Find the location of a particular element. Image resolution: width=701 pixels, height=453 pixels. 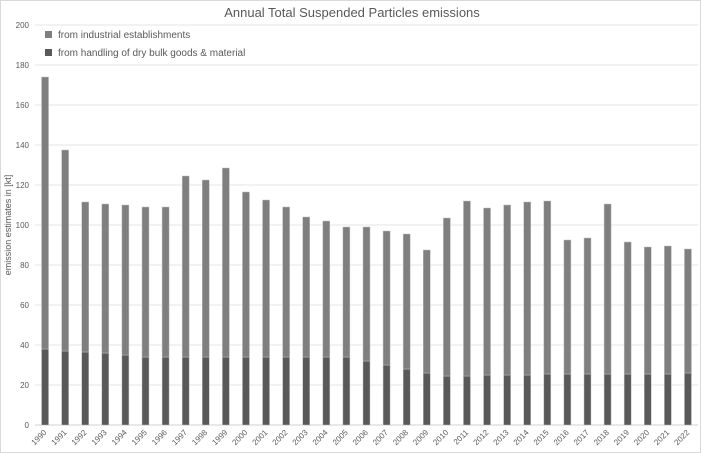

legend-label: from industrial establishments is located at coordinates (124, 35).